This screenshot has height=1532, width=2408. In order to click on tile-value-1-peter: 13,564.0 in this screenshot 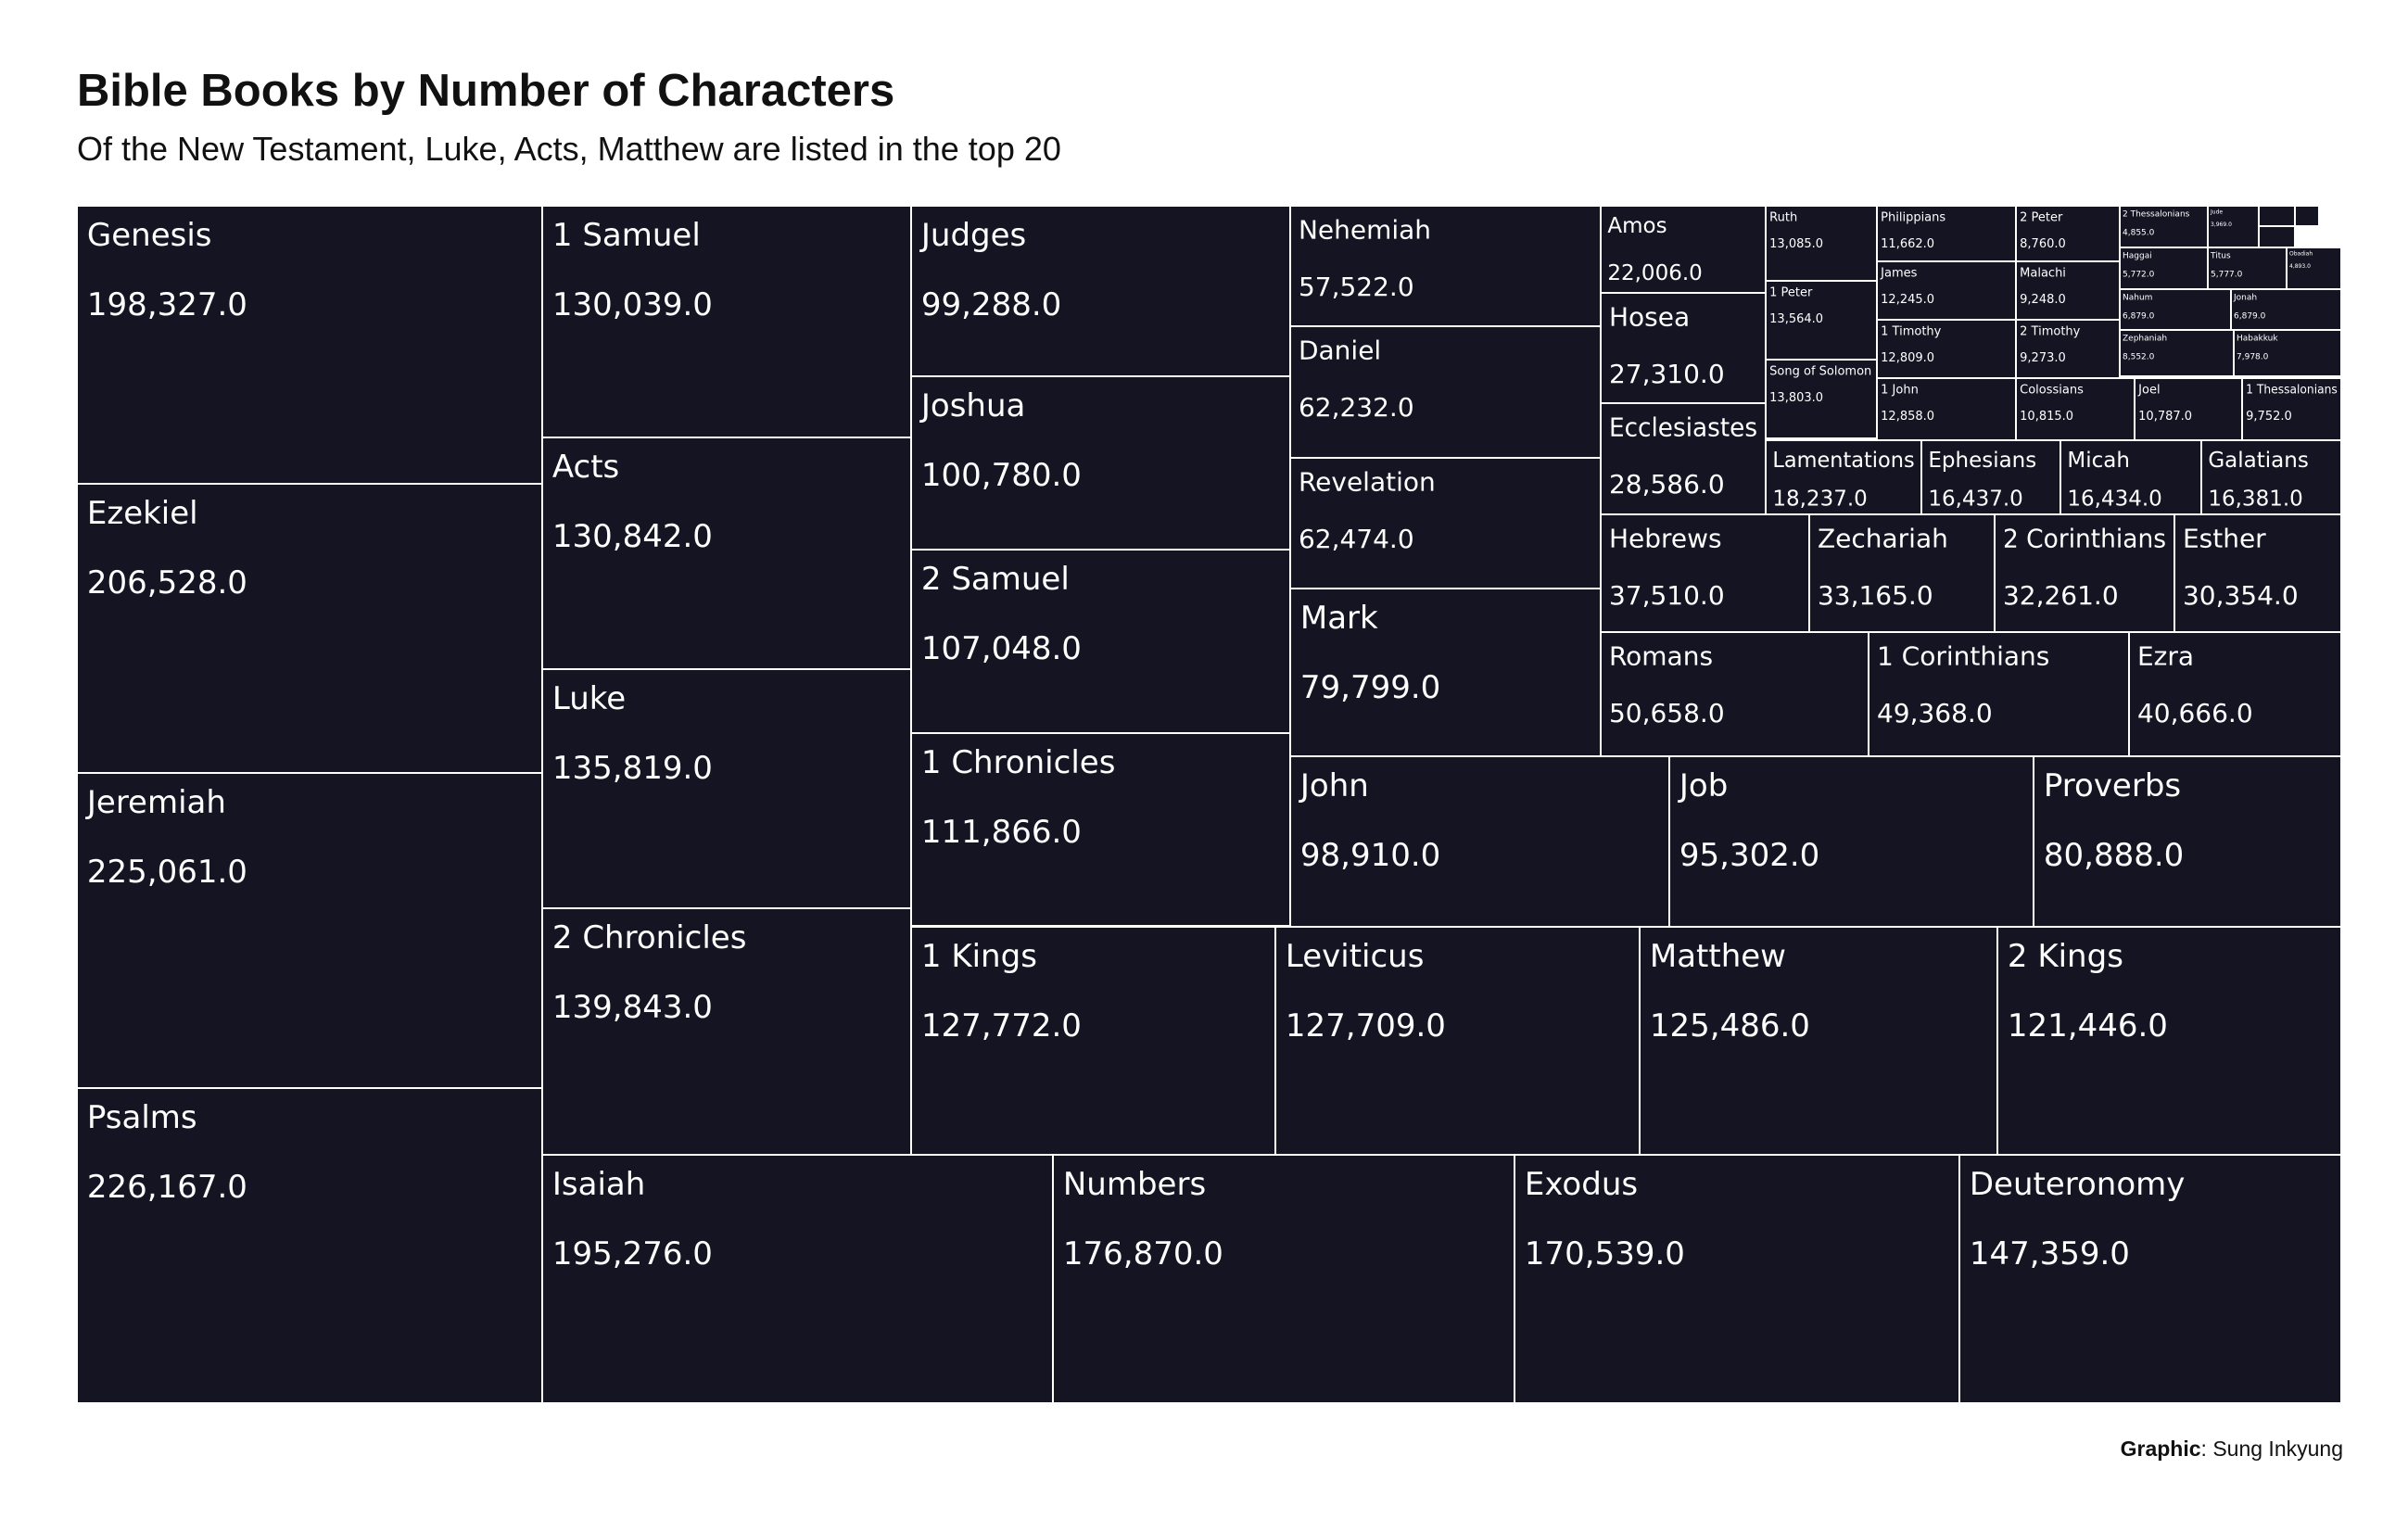, I will do `click(1796, 319)`.